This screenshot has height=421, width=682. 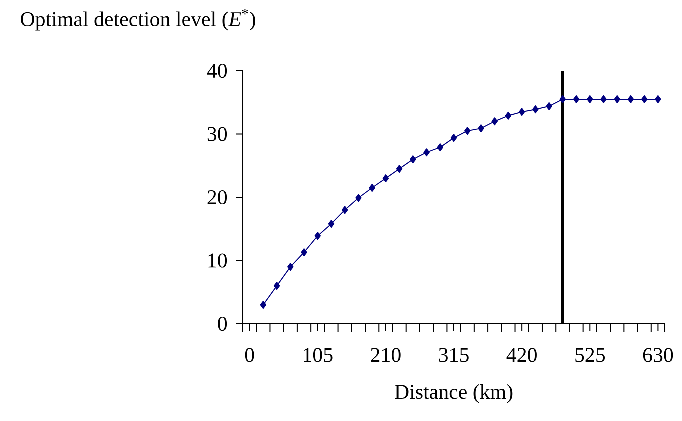 I want to click on chart-title: Optimal detection level (E$^{*}$), so click(x=138, y=20).